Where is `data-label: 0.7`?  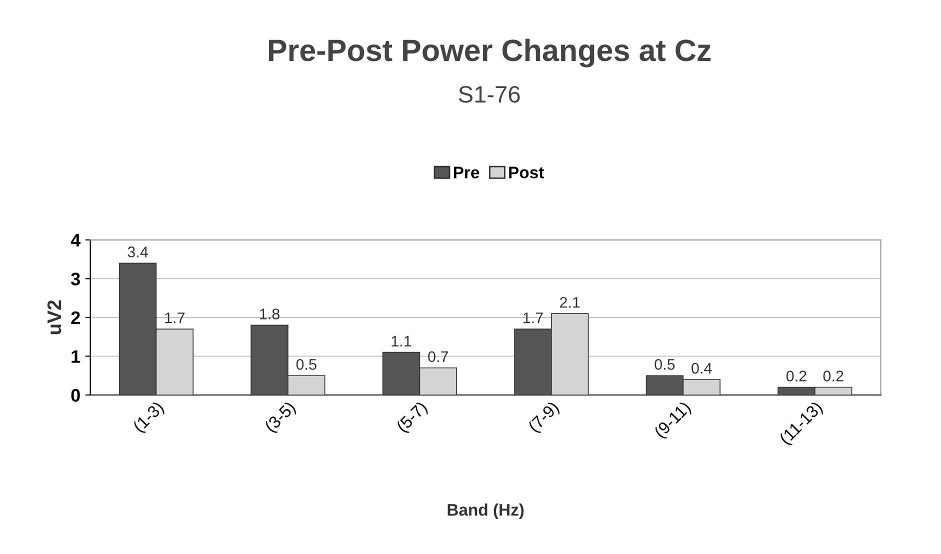 data-label: 0.7 is located at coordinates (438, 356).